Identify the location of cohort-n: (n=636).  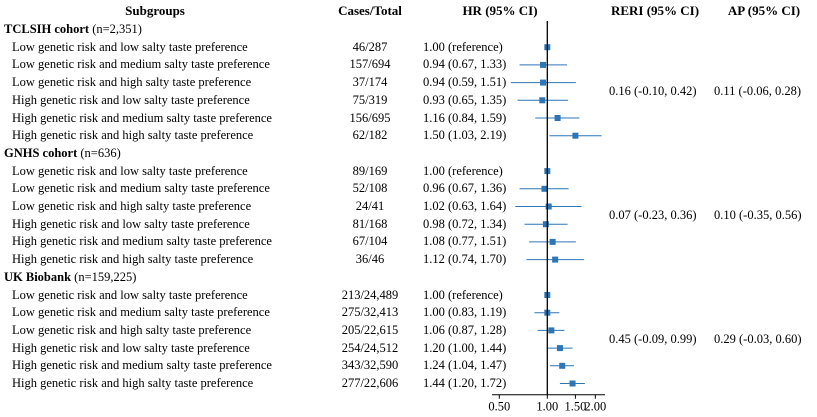
(100, 152).